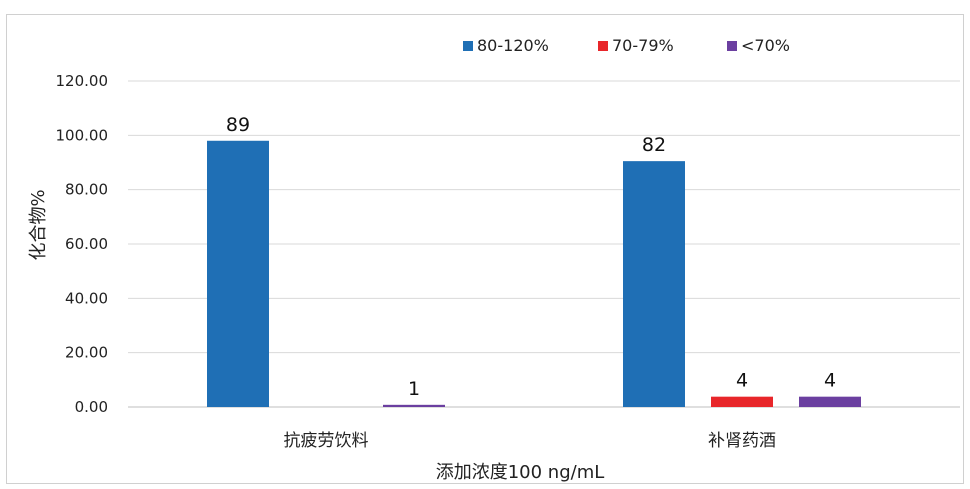 This screenshot has height=489, width=970. What do you see at coordinates (414, 389) in the screenshot?
I see `data-label: 1` at bounding box center [414, 389].